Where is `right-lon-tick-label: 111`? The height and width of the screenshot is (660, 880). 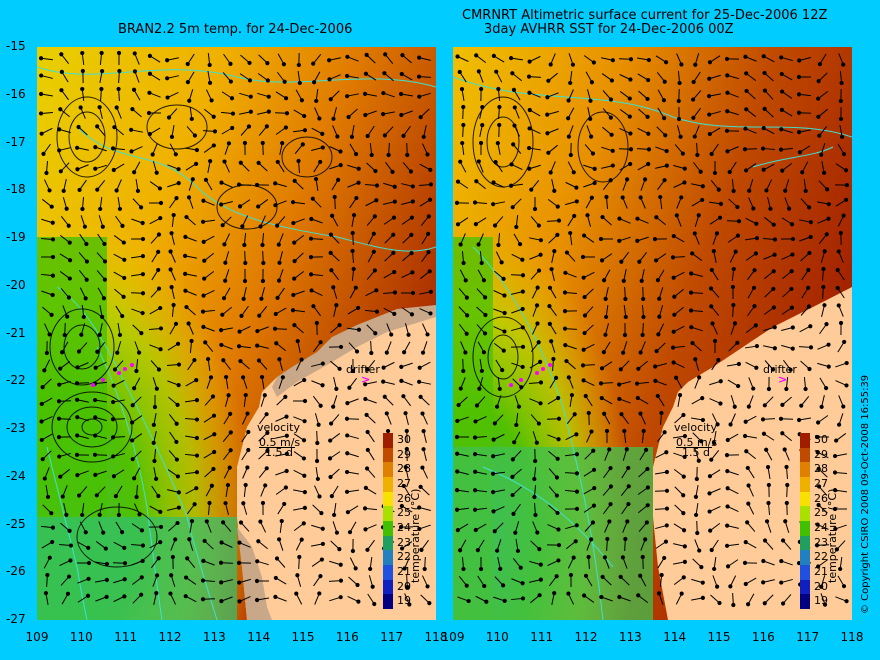 right-lon-tick-label: 111 is located at coordinates (542, 637).